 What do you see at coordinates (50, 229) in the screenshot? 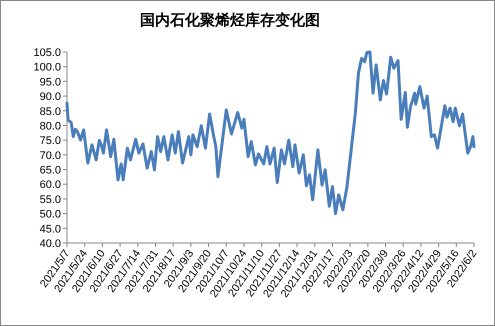
I see `y-tick-label: 45.0` at bounding box center [50, 229].